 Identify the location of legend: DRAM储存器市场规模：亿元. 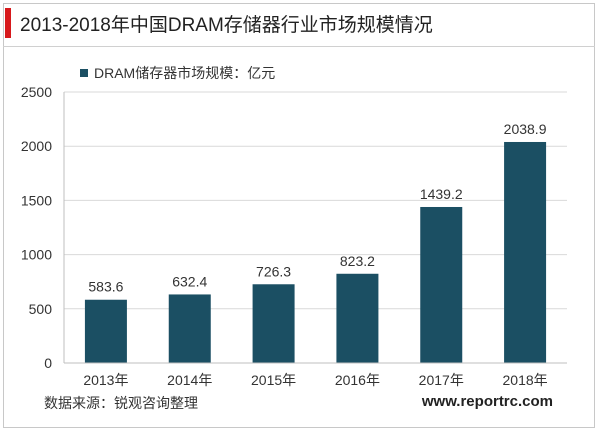
(177, 73).